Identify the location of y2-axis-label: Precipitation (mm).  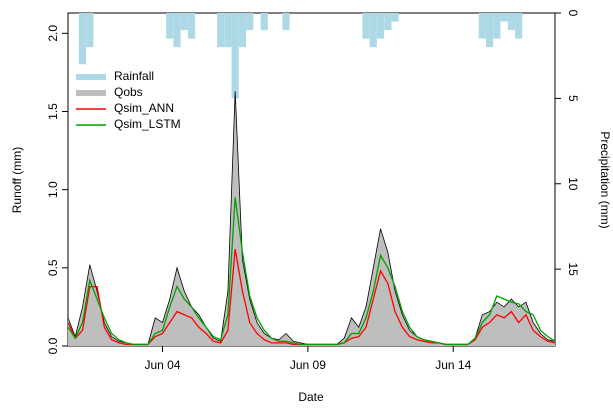
(605, 179).